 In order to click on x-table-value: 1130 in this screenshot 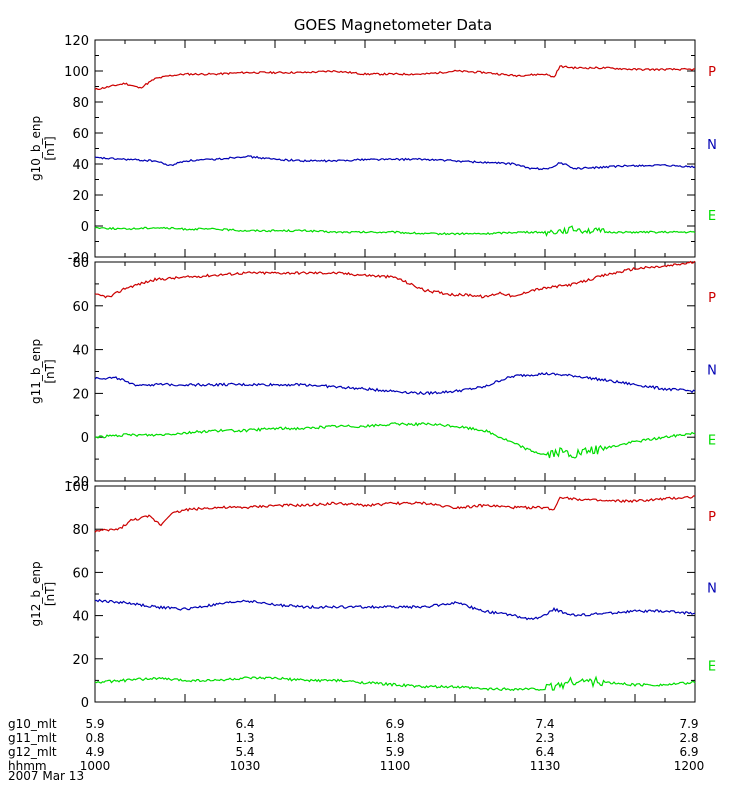, I will do `click(545, 766)`.